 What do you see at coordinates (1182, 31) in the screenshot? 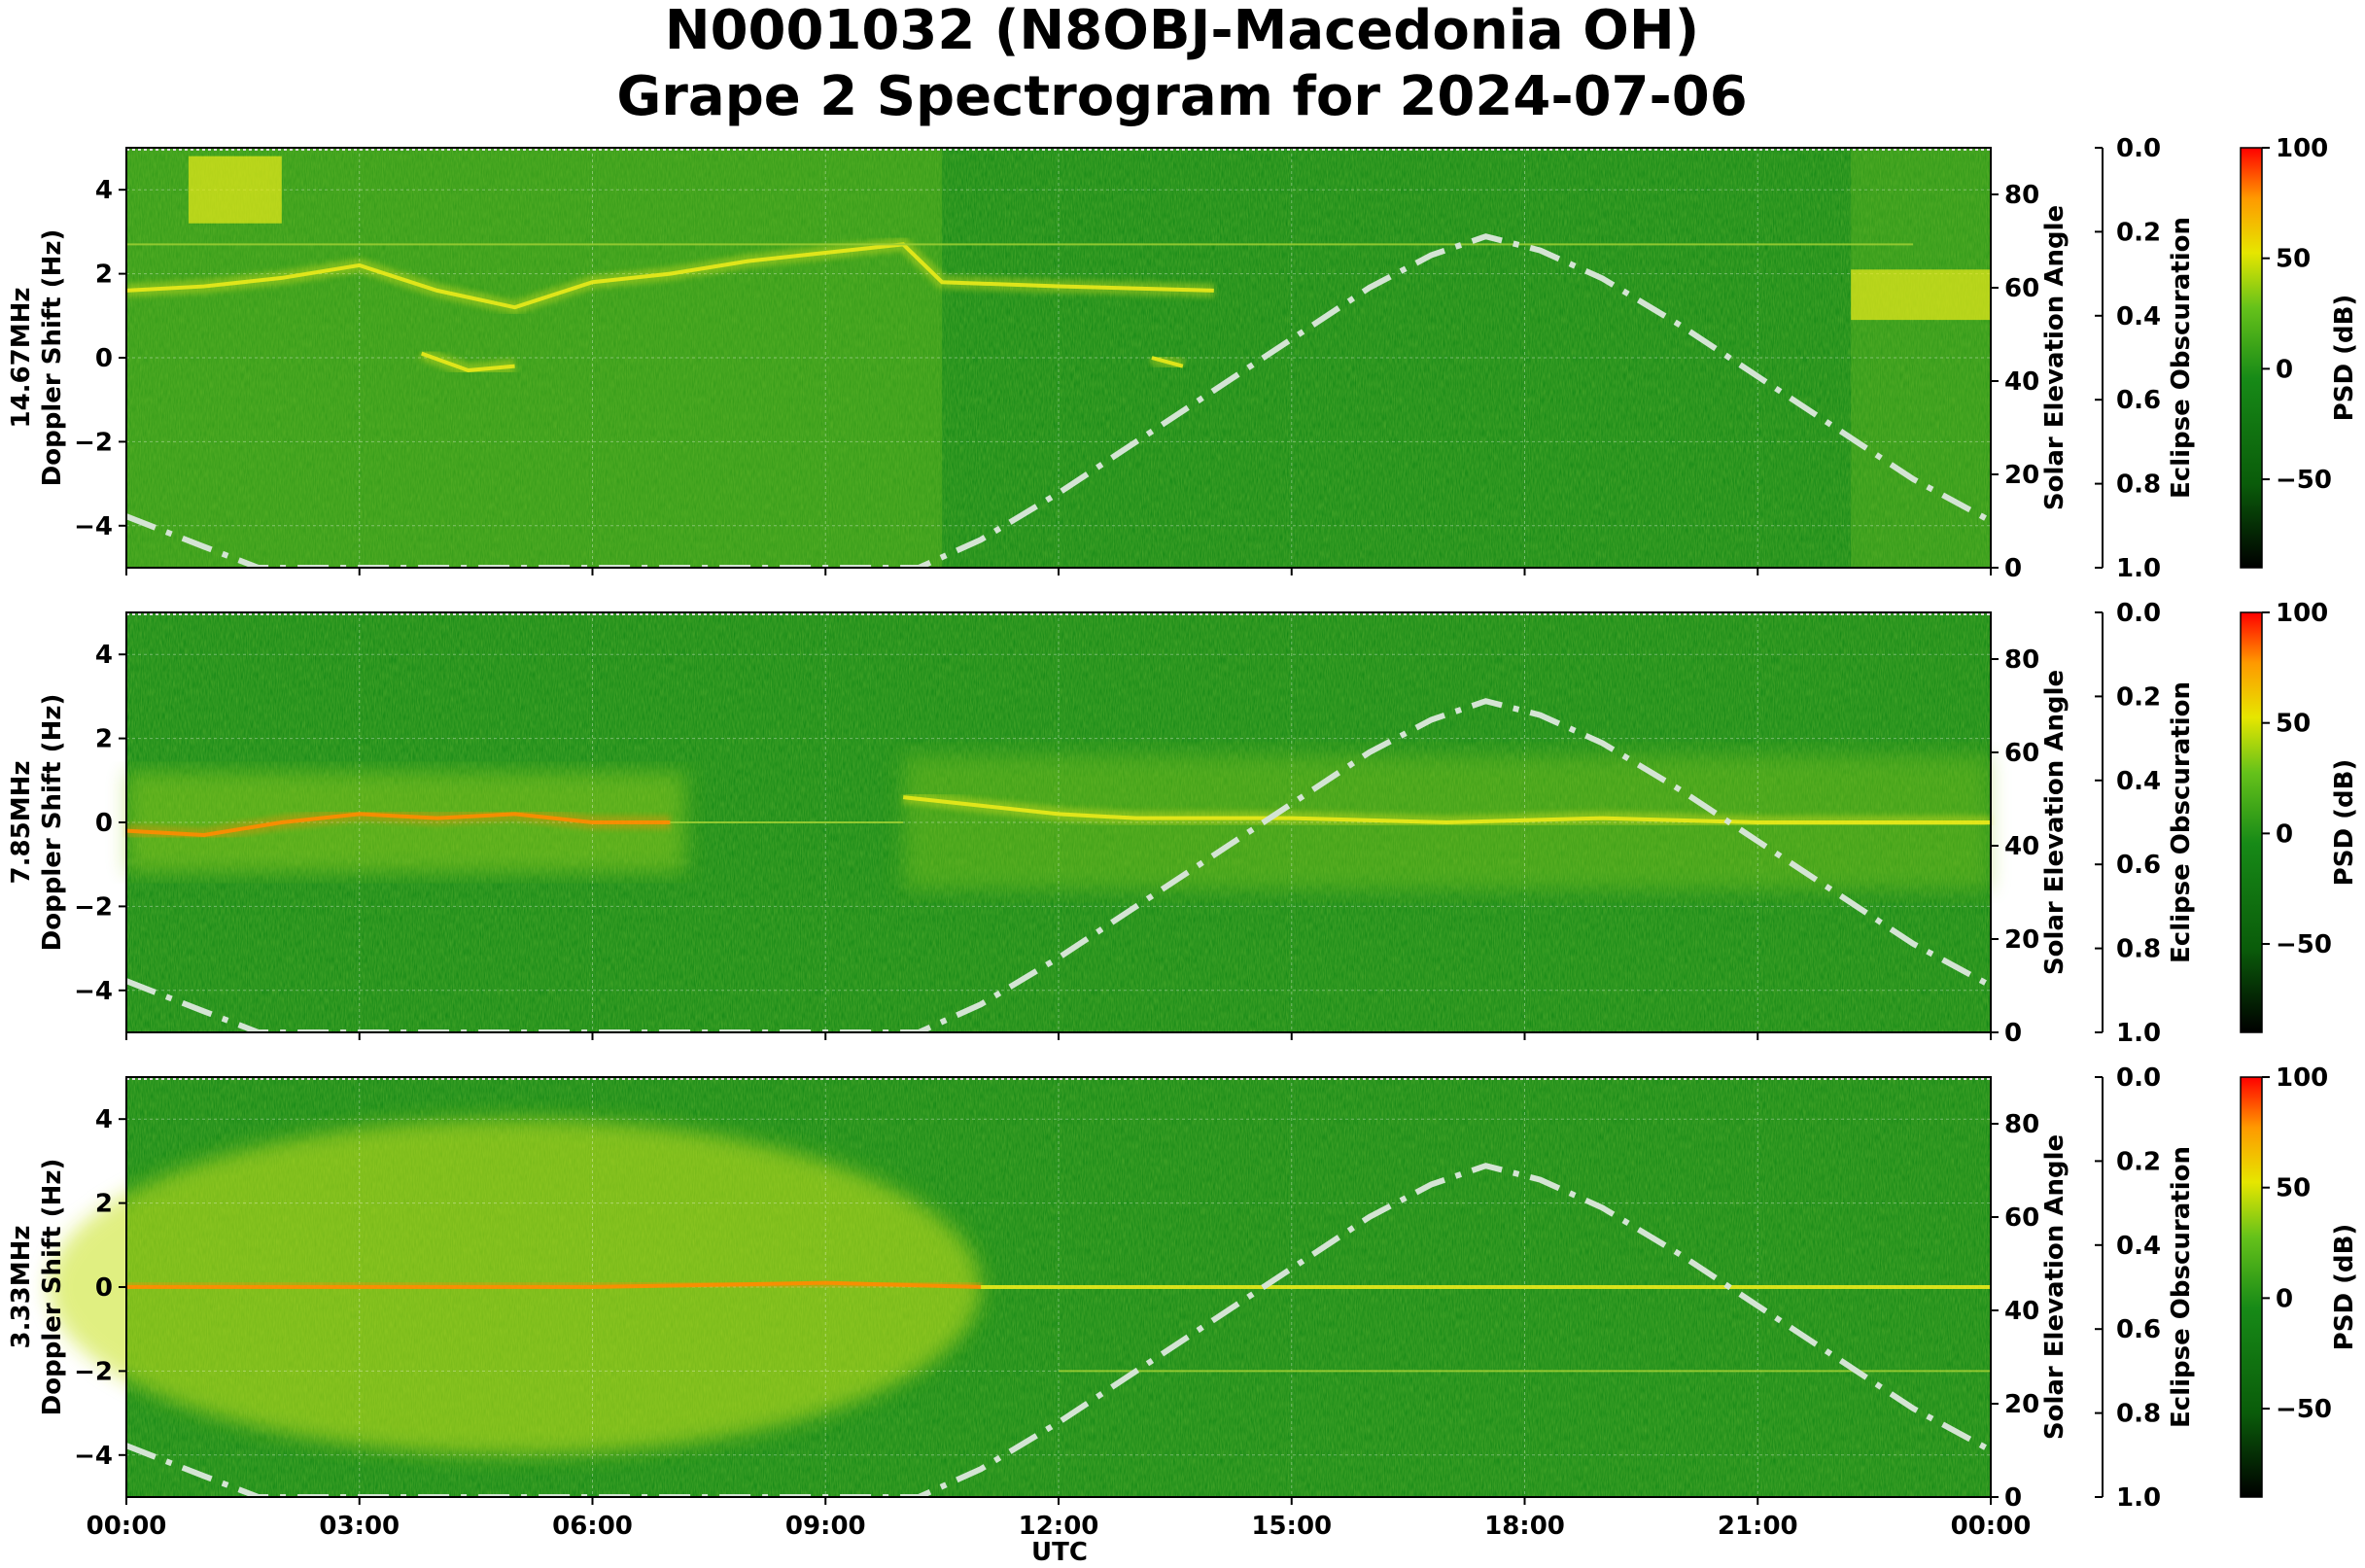
I see `title-line1: N0001032 (N8OBJ-Macedonia OH)` at bounding box center [1182, 31].